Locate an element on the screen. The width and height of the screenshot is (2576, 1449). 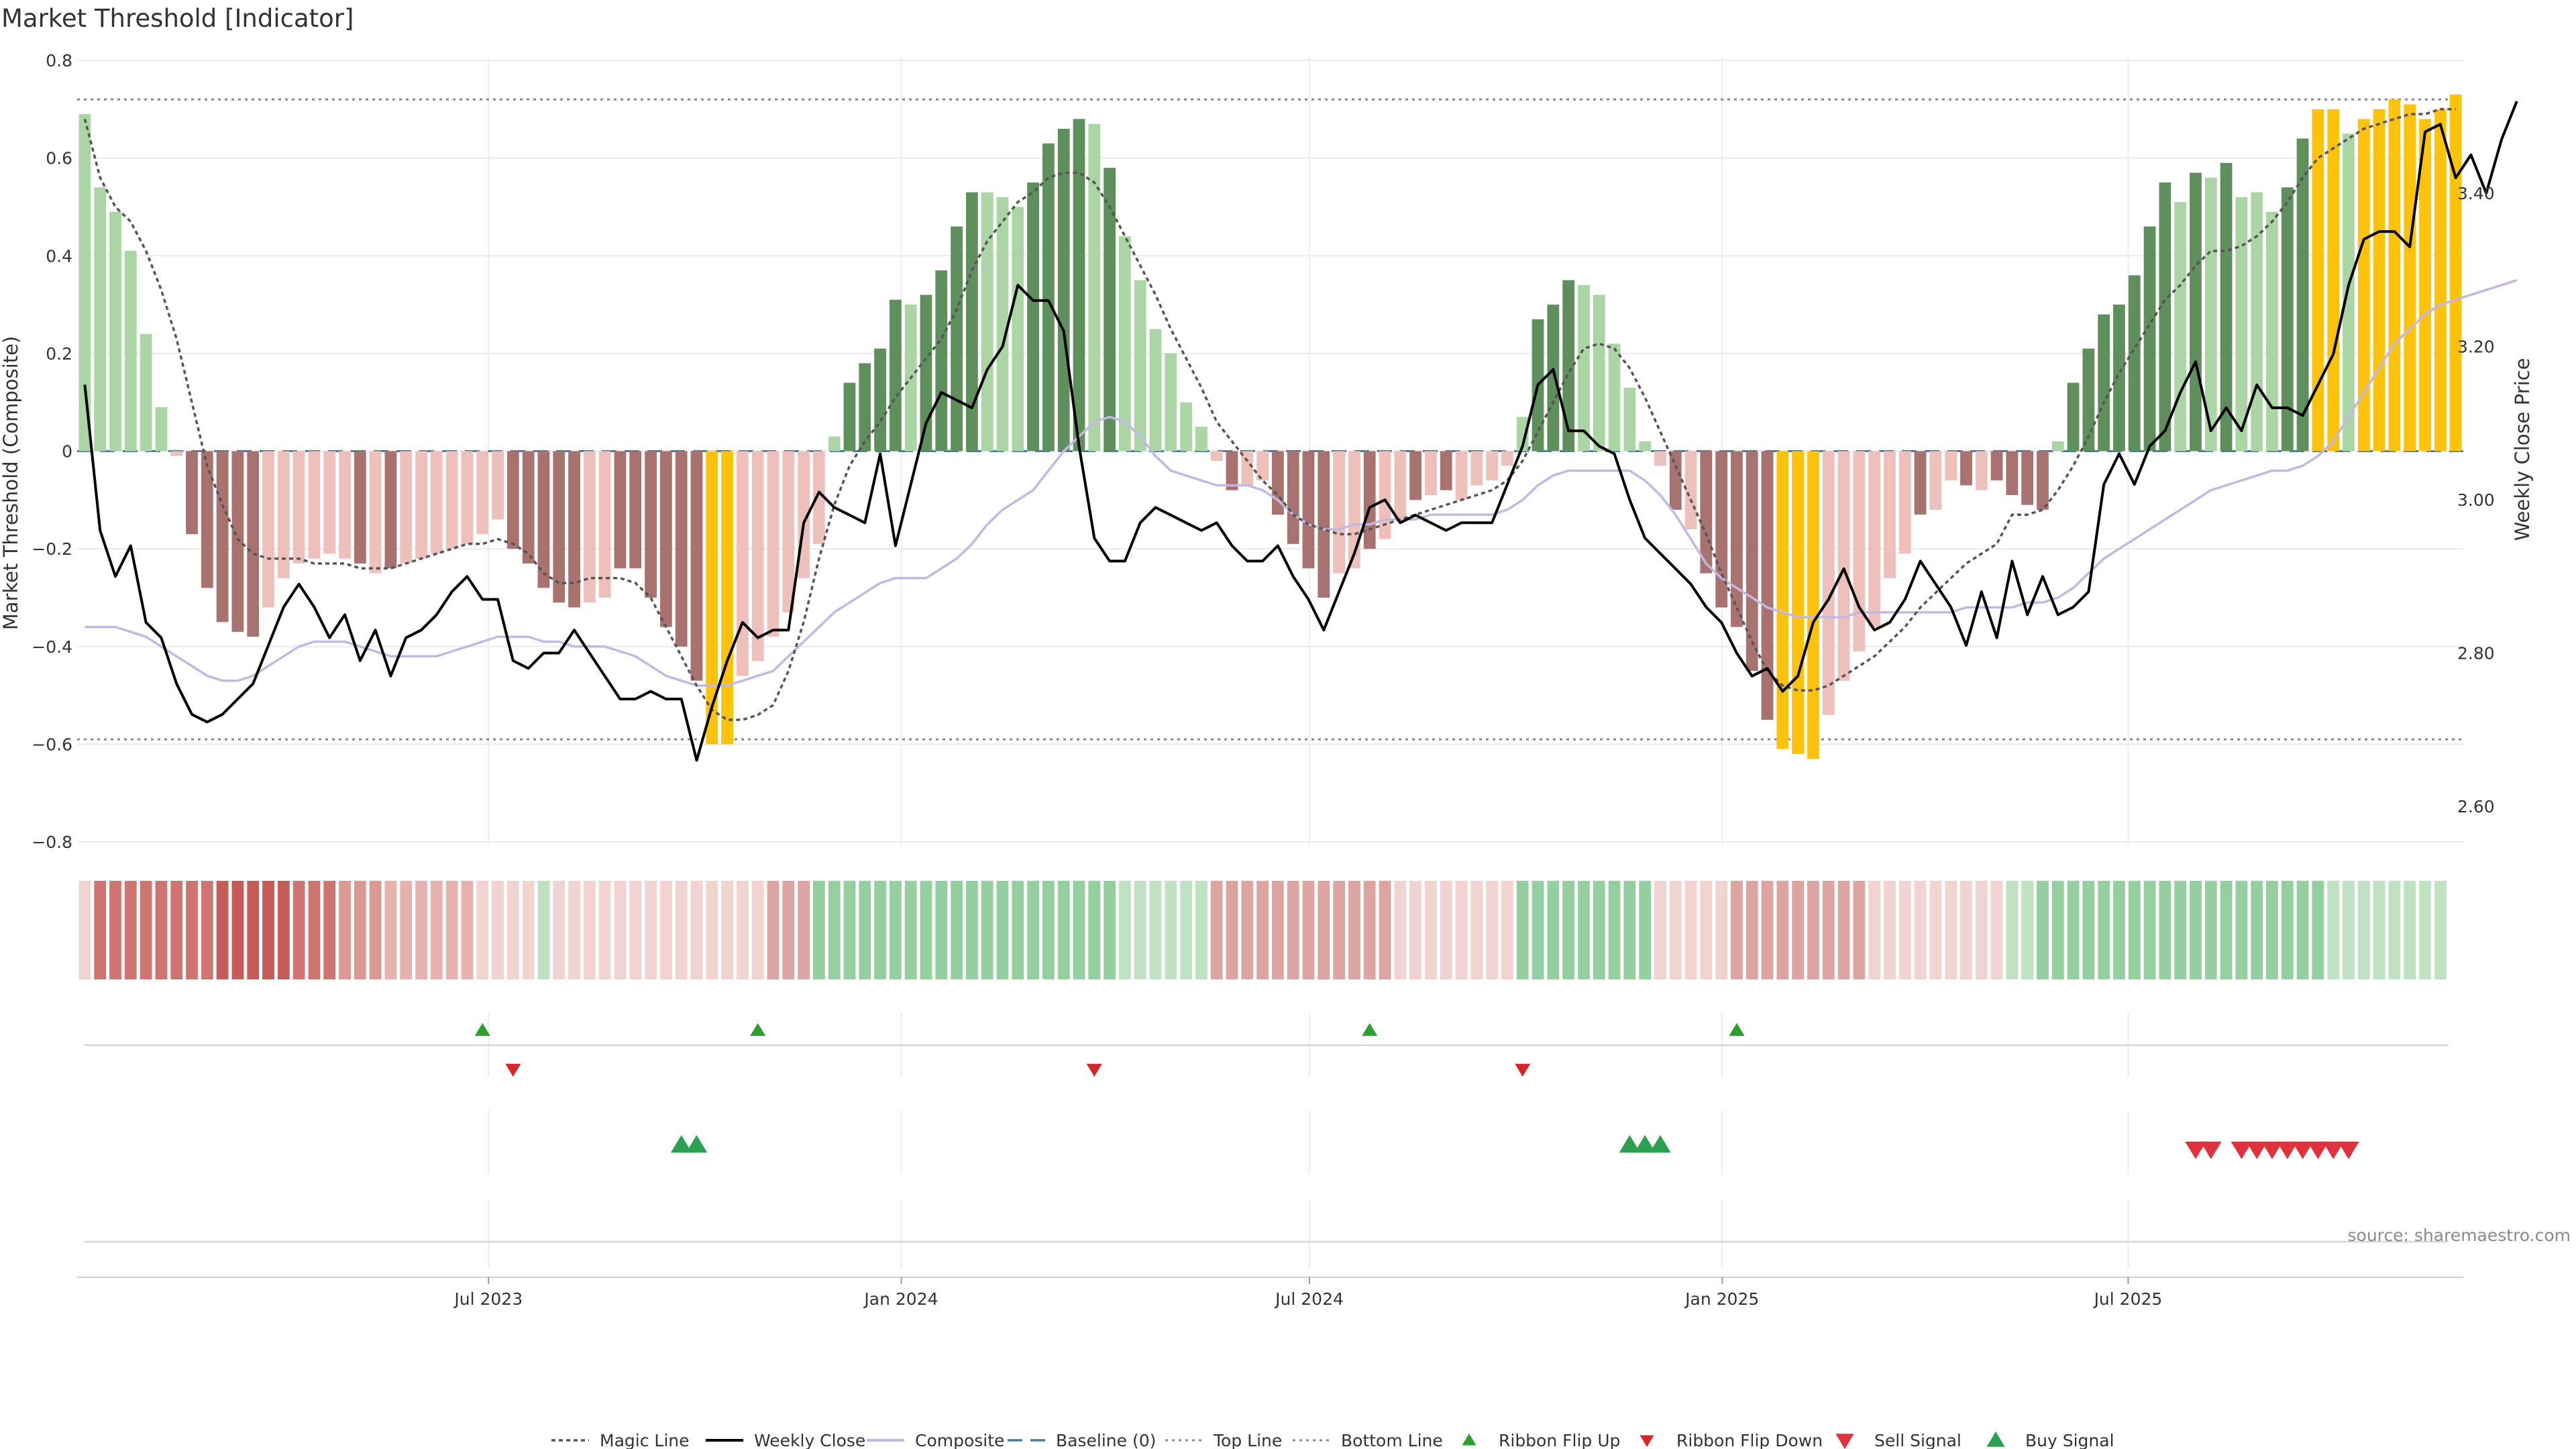
legend-swatch-buy-signal is located at coordinates (1995, 1439).